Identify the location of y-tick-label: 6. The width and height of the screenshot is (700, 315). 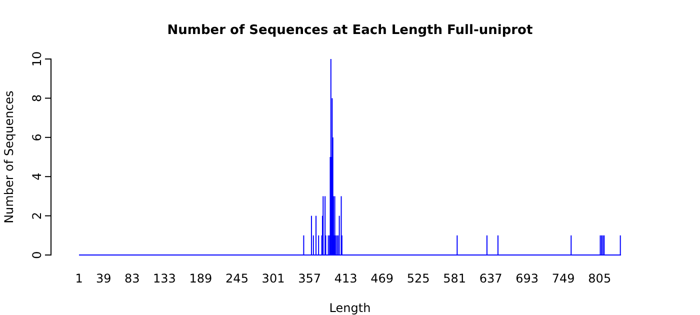
(37, 138).